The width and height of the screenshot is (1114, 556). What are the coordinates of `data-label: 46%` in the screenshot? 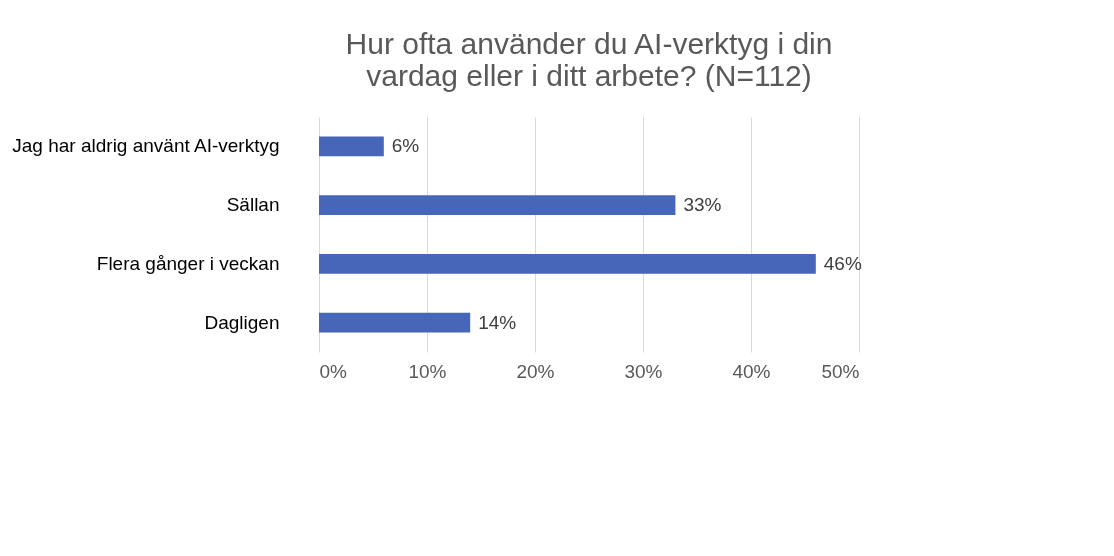 It's located at (842, 263).